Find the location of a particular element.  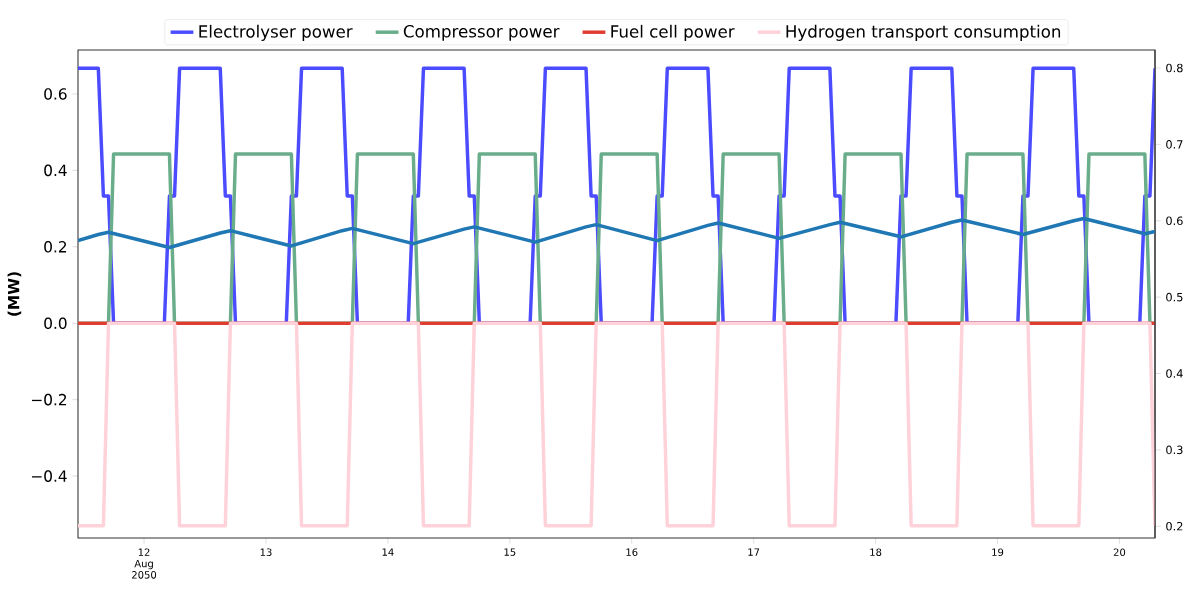

x-tick-label: 19 is located at coordinates (998, 552).